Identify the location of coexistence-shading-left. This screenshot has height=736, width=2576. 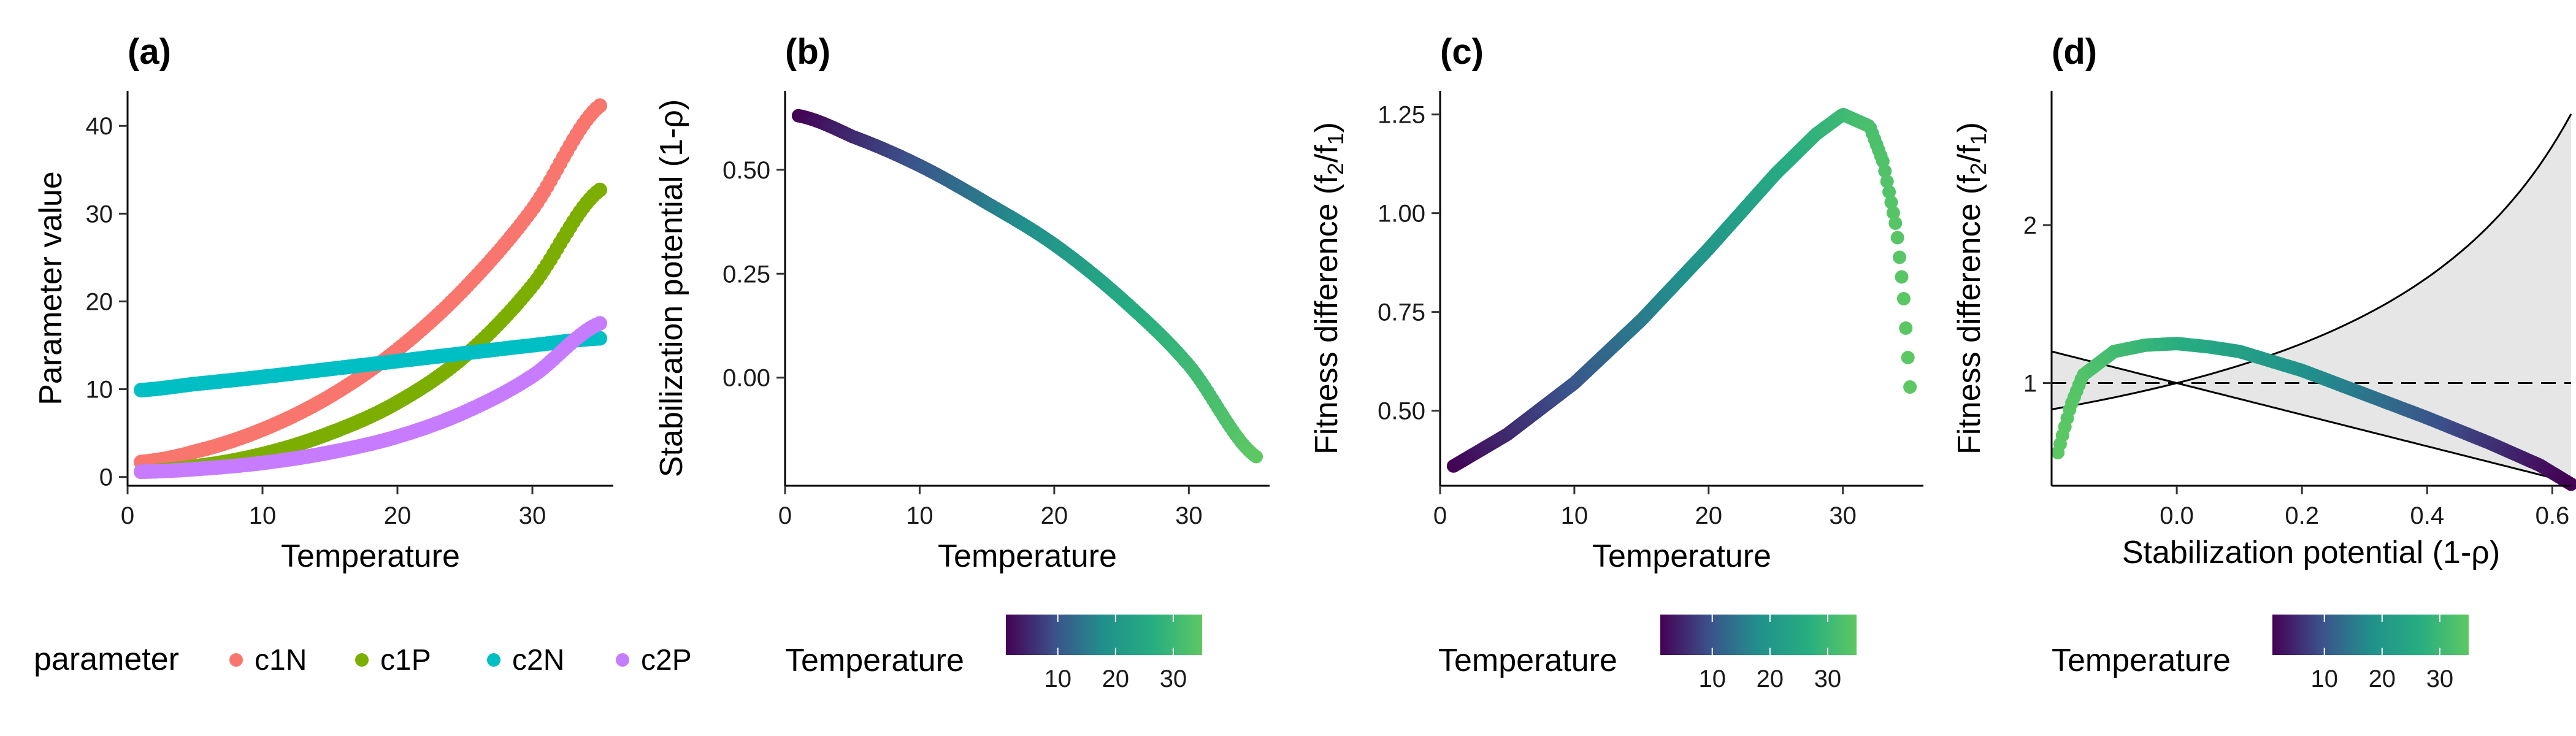
(2113, 380).